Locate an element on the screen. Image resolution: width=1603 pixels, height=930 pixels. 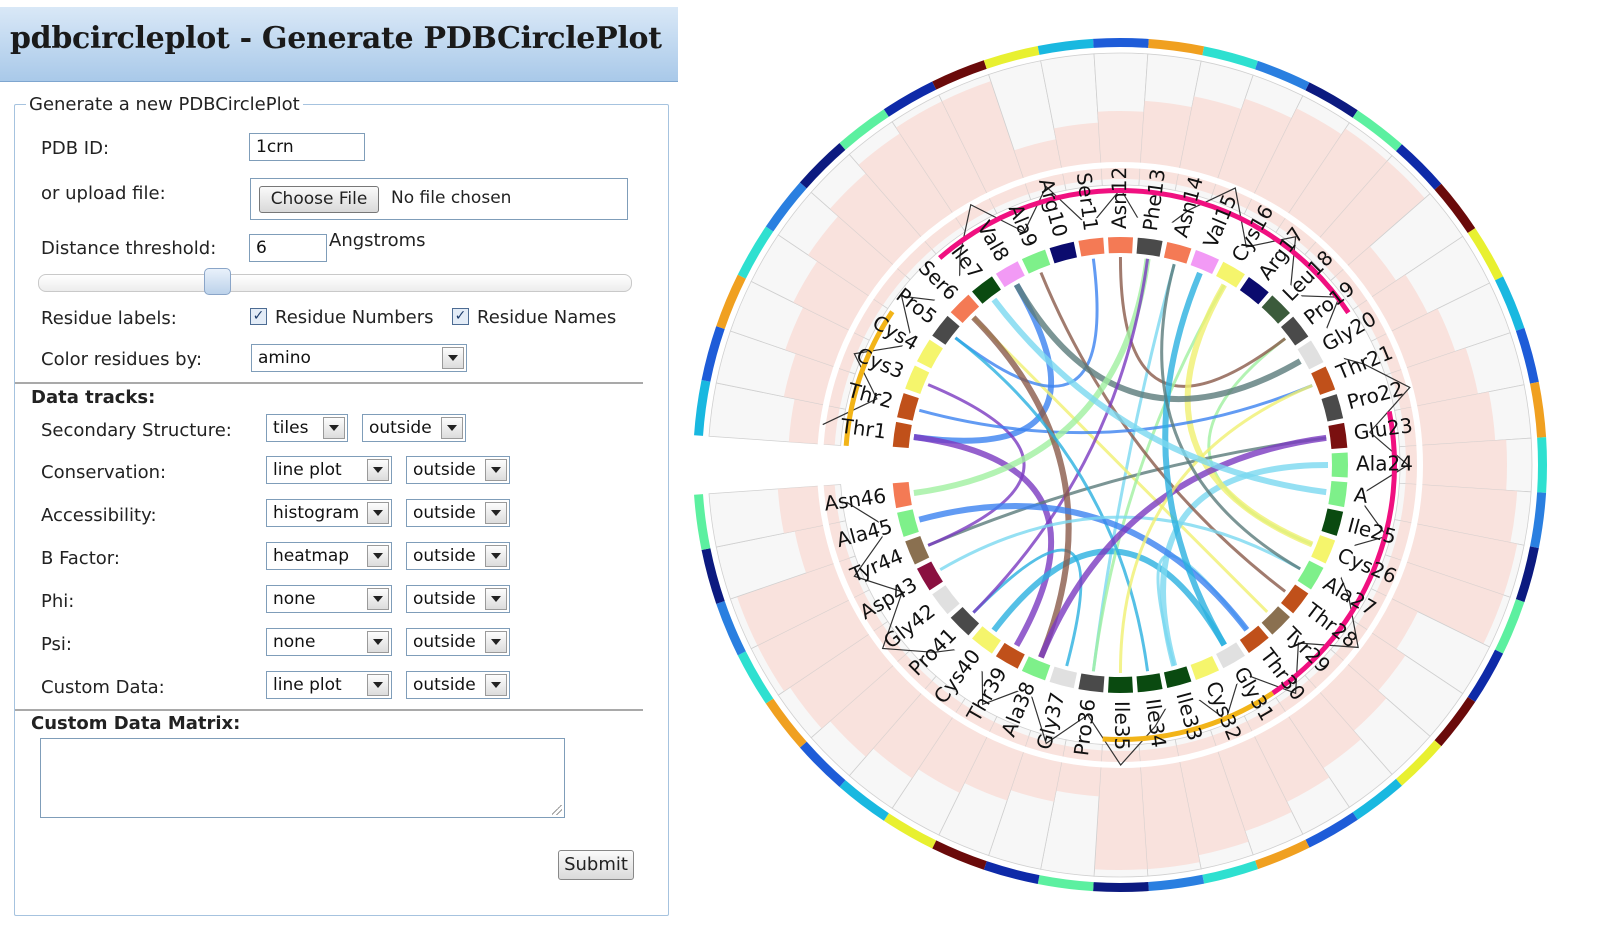
residue-numbers-label: Residue Numbers is located at coordinates (354, 317).